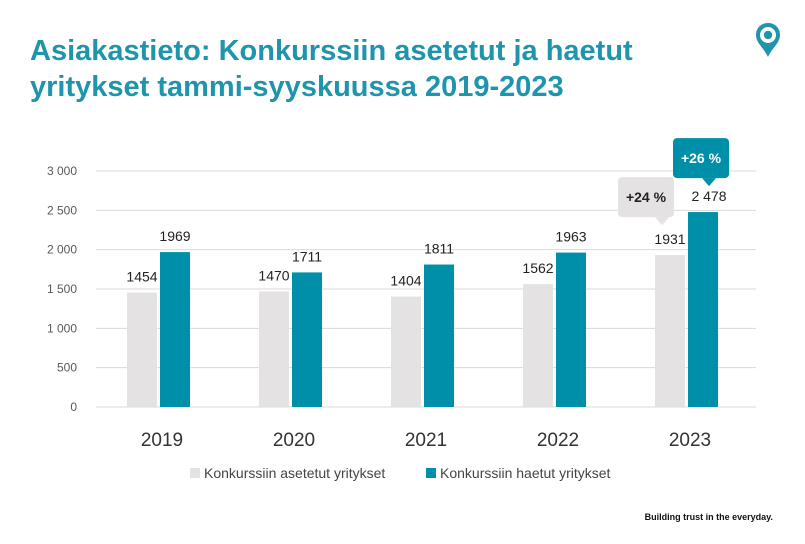 This screenshot has width=805, height=544. What do you see at coordinates (708, 196) in the screenshot?
I see `data-label: 2 478` at bounding box center [708, 196].